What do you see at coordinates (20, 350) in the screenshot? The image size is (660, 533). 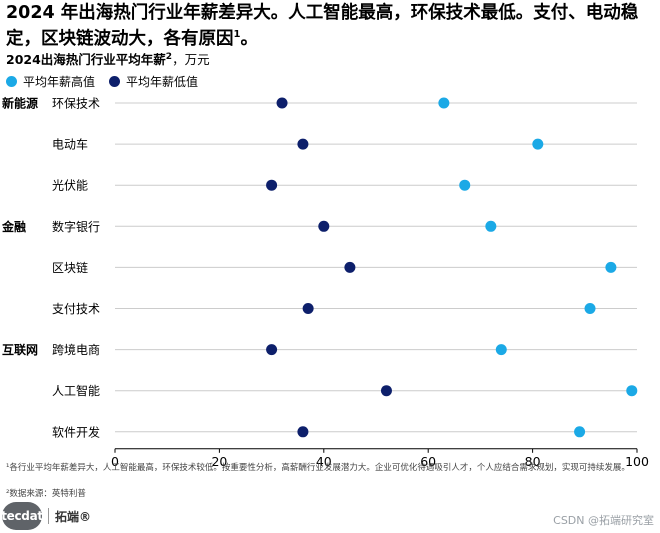 I see `group-label: 互联网` at bounding box center [20, 350].